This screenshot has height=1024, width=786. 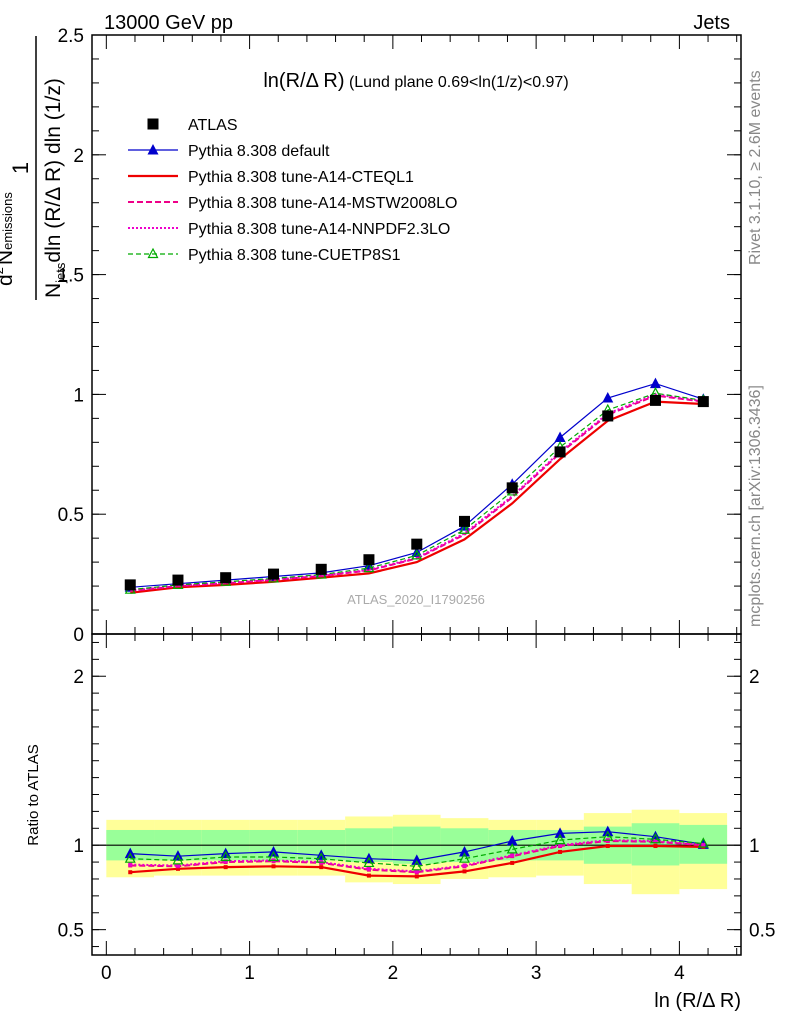 I want to click on ratio-uncertainty-bands, so click(x=416, y=852).